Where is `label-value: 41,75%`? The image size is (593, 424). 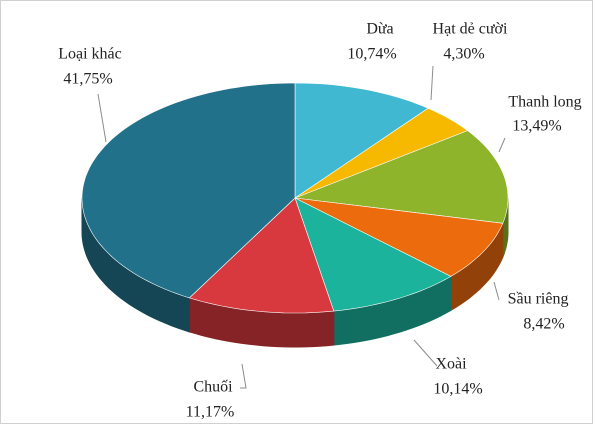
label-value: 41,75% is located at coordinates (87, 79).